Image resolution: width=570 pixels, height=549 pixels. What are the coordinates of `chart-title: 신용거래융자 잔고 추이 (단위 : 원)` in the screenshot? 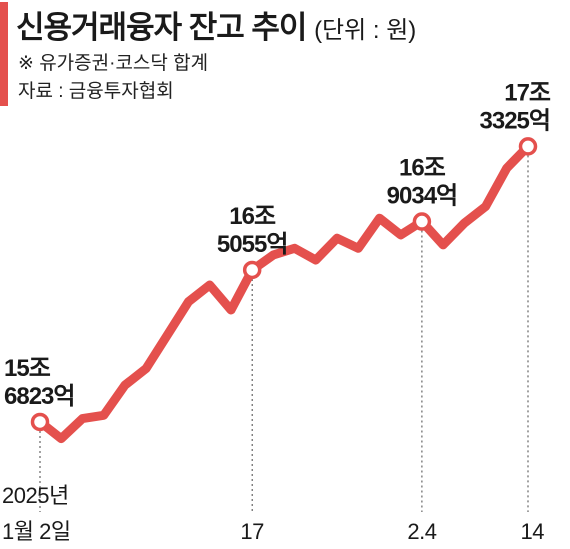 It's located at (216, 24).